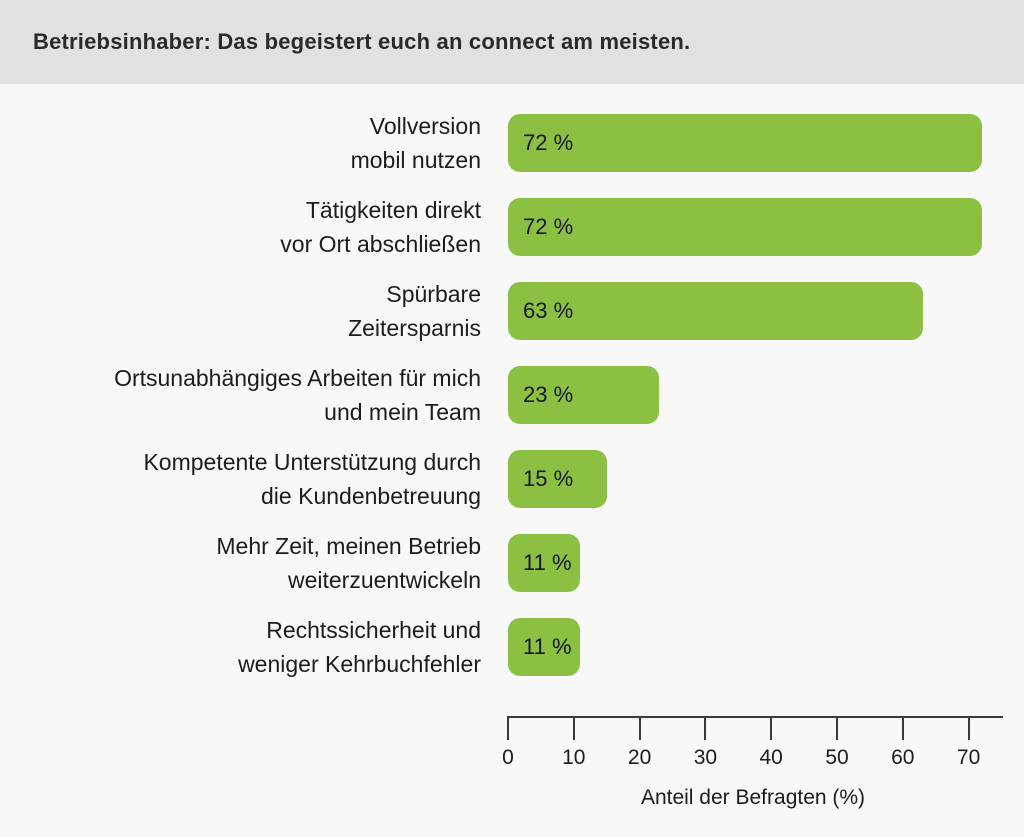  Describe the element at coordinates (508, 757) in the screenshot. I see `x-axis-tick-label: 0` at that location.